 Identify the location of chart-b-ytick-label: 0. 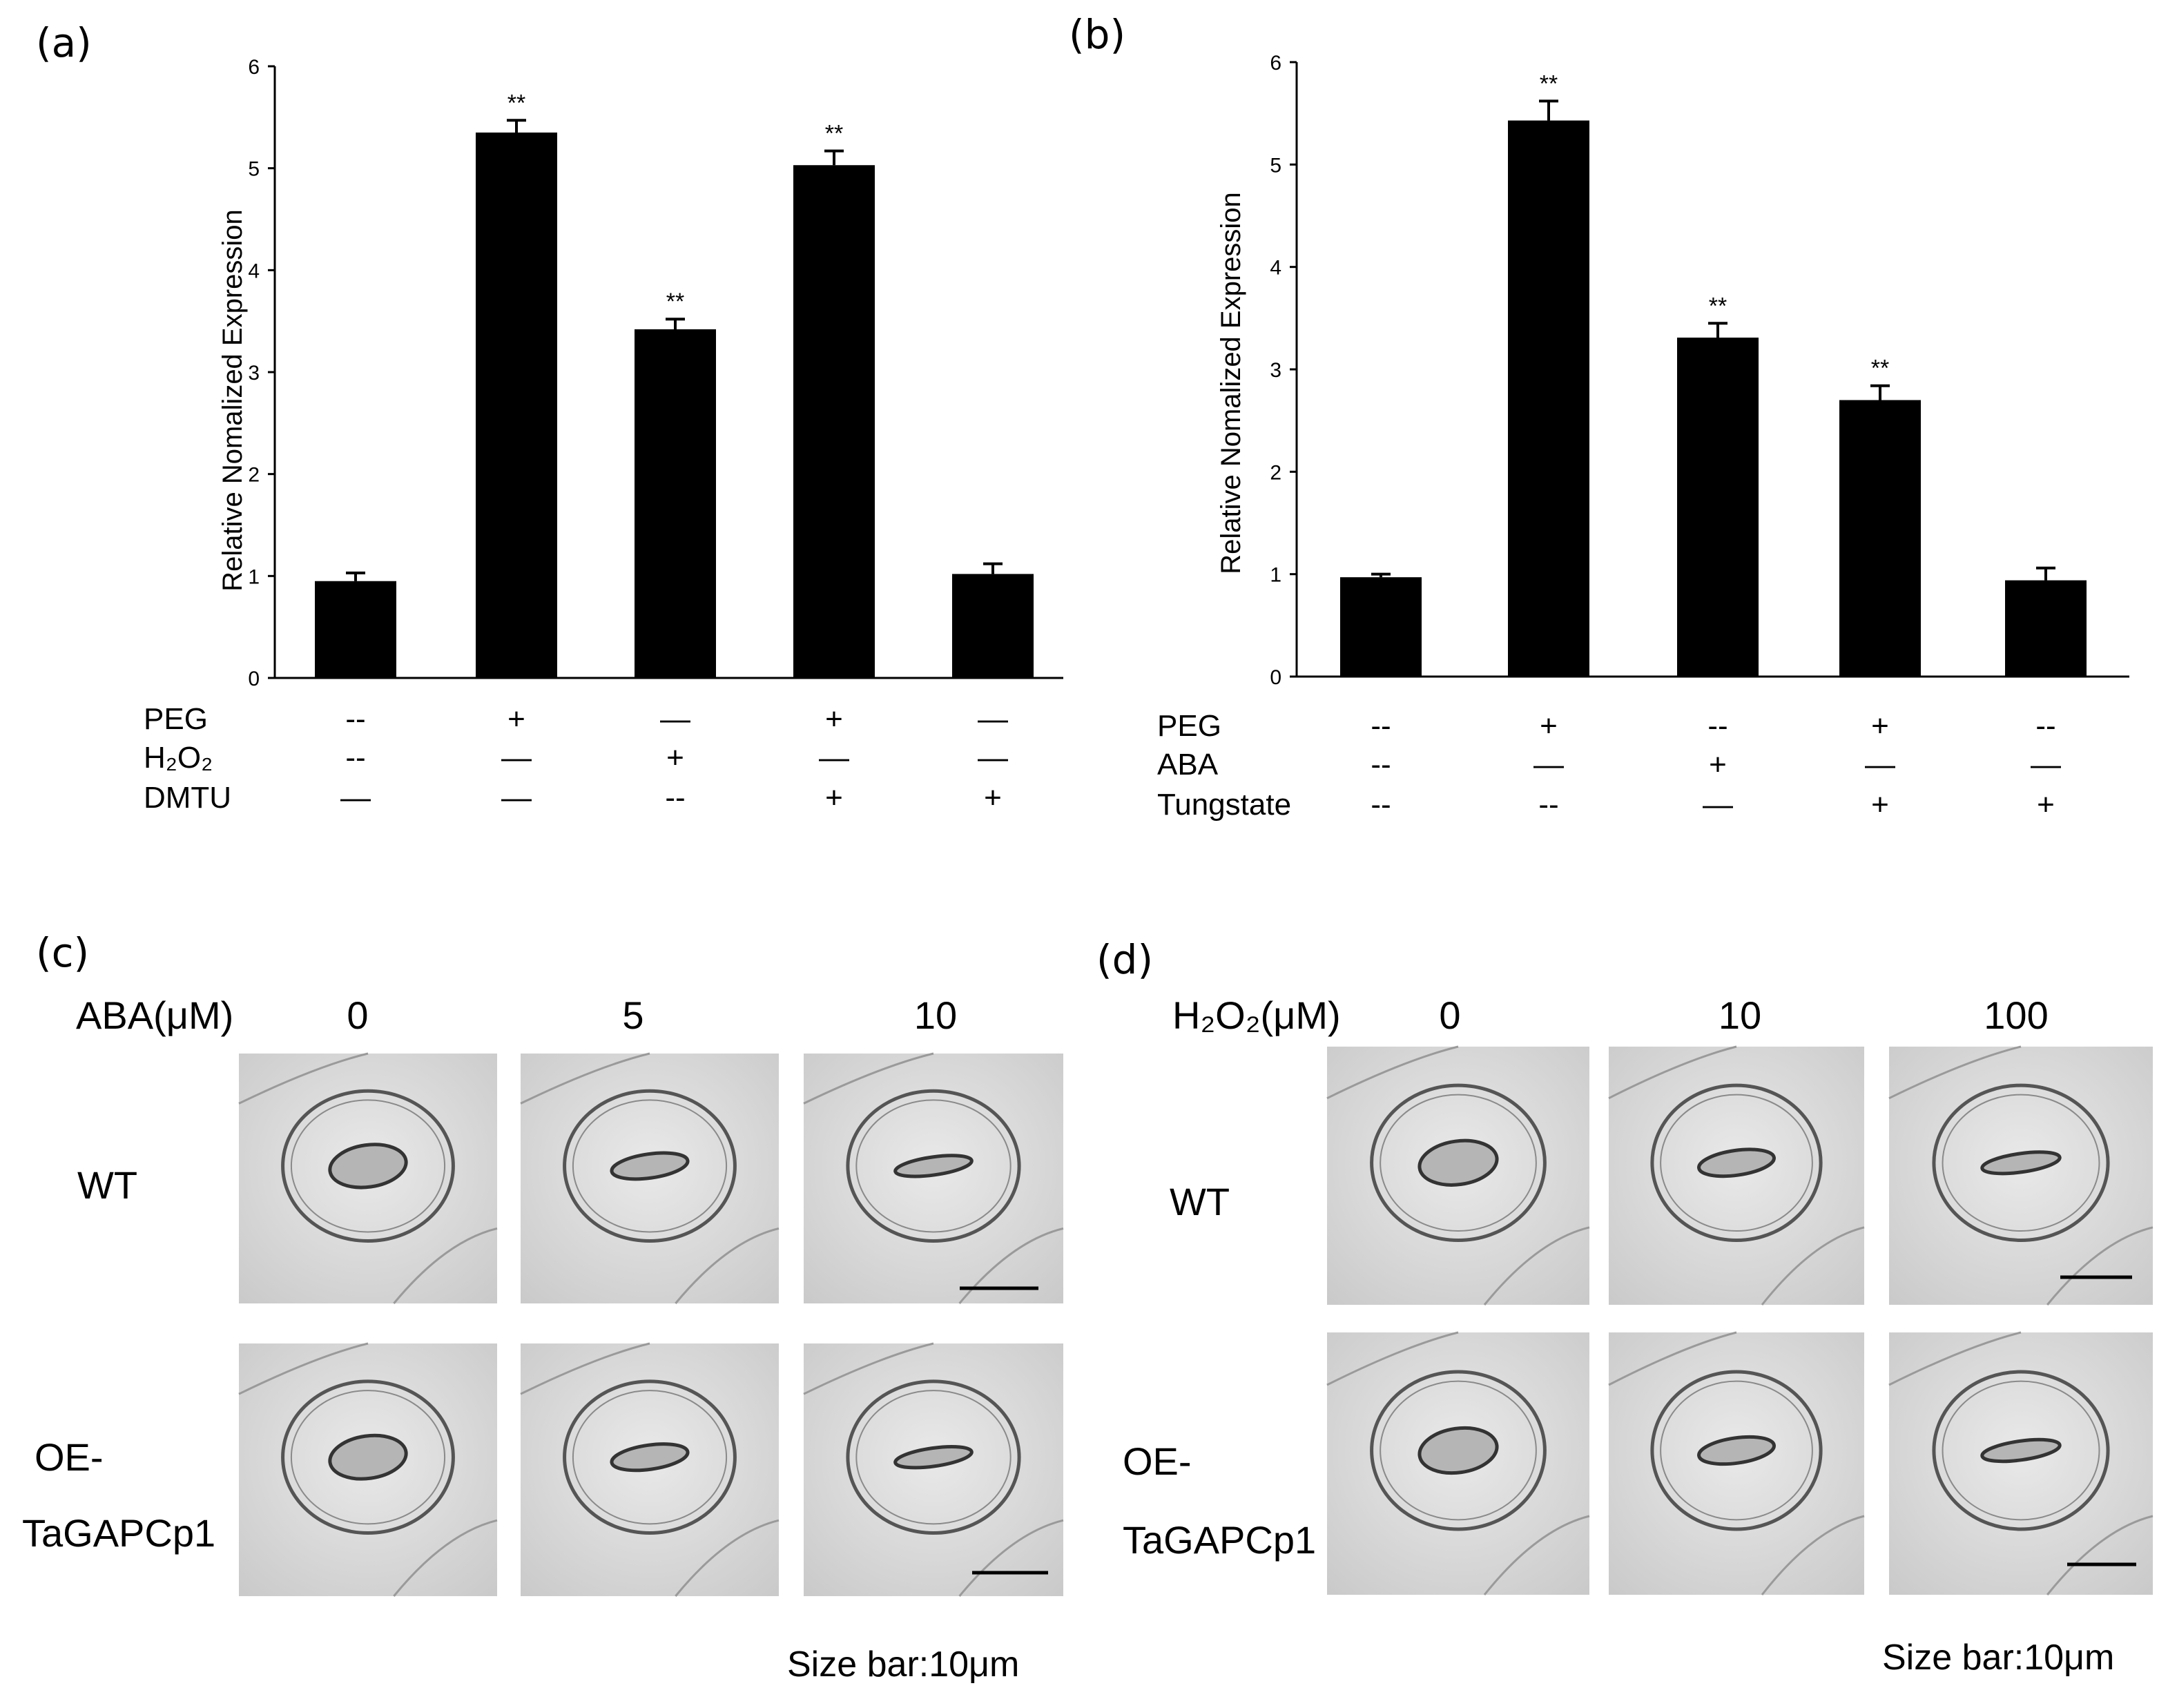
(1275, 677).